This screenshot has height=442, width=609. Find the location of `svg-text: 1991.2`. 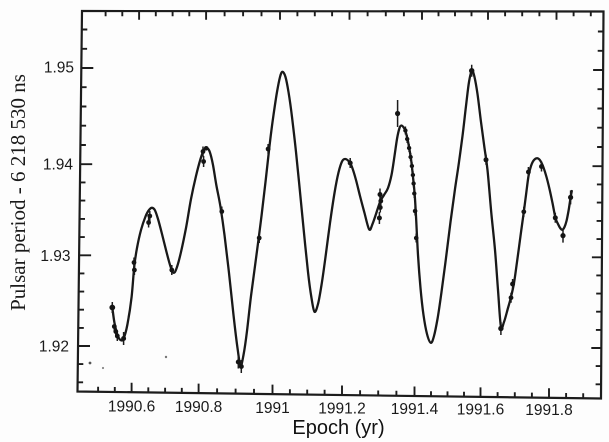

svg-text: 1991.2 is located at coordinates (341, 409).